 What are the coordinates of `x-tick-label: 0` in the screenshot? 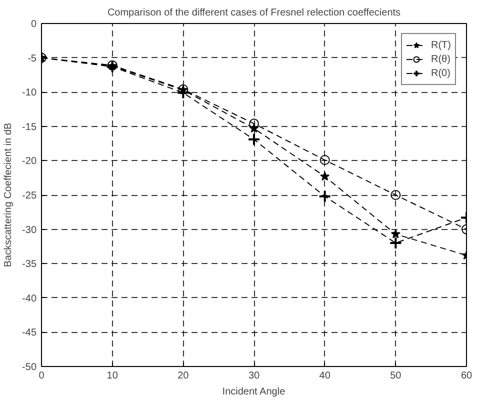 It's located at (41, 376).